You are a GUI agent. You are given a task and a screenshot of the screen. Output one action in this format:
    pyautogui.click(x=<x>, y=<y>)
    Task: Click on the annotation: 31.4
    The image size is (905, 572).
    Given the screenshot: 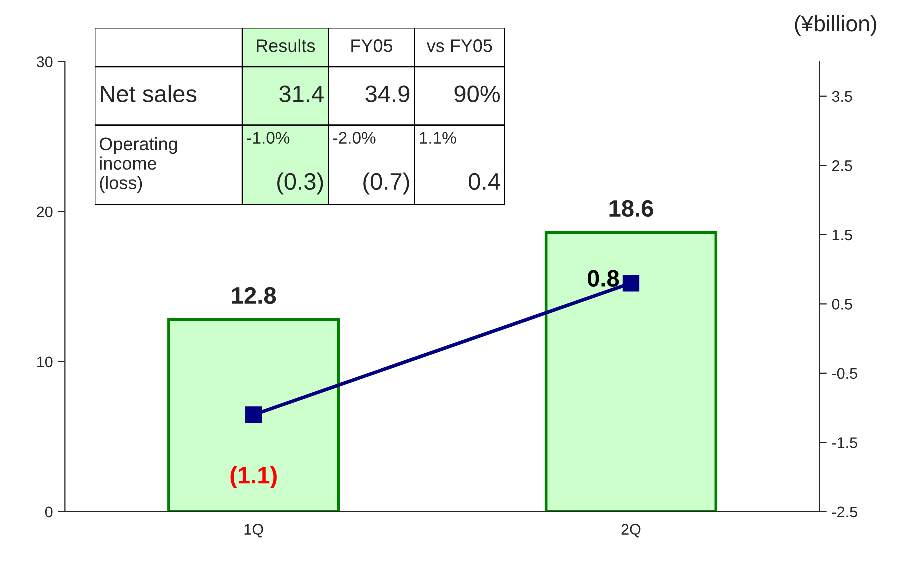 What is the action you would take?
    pyautogui.click(x=302, y=94)
    